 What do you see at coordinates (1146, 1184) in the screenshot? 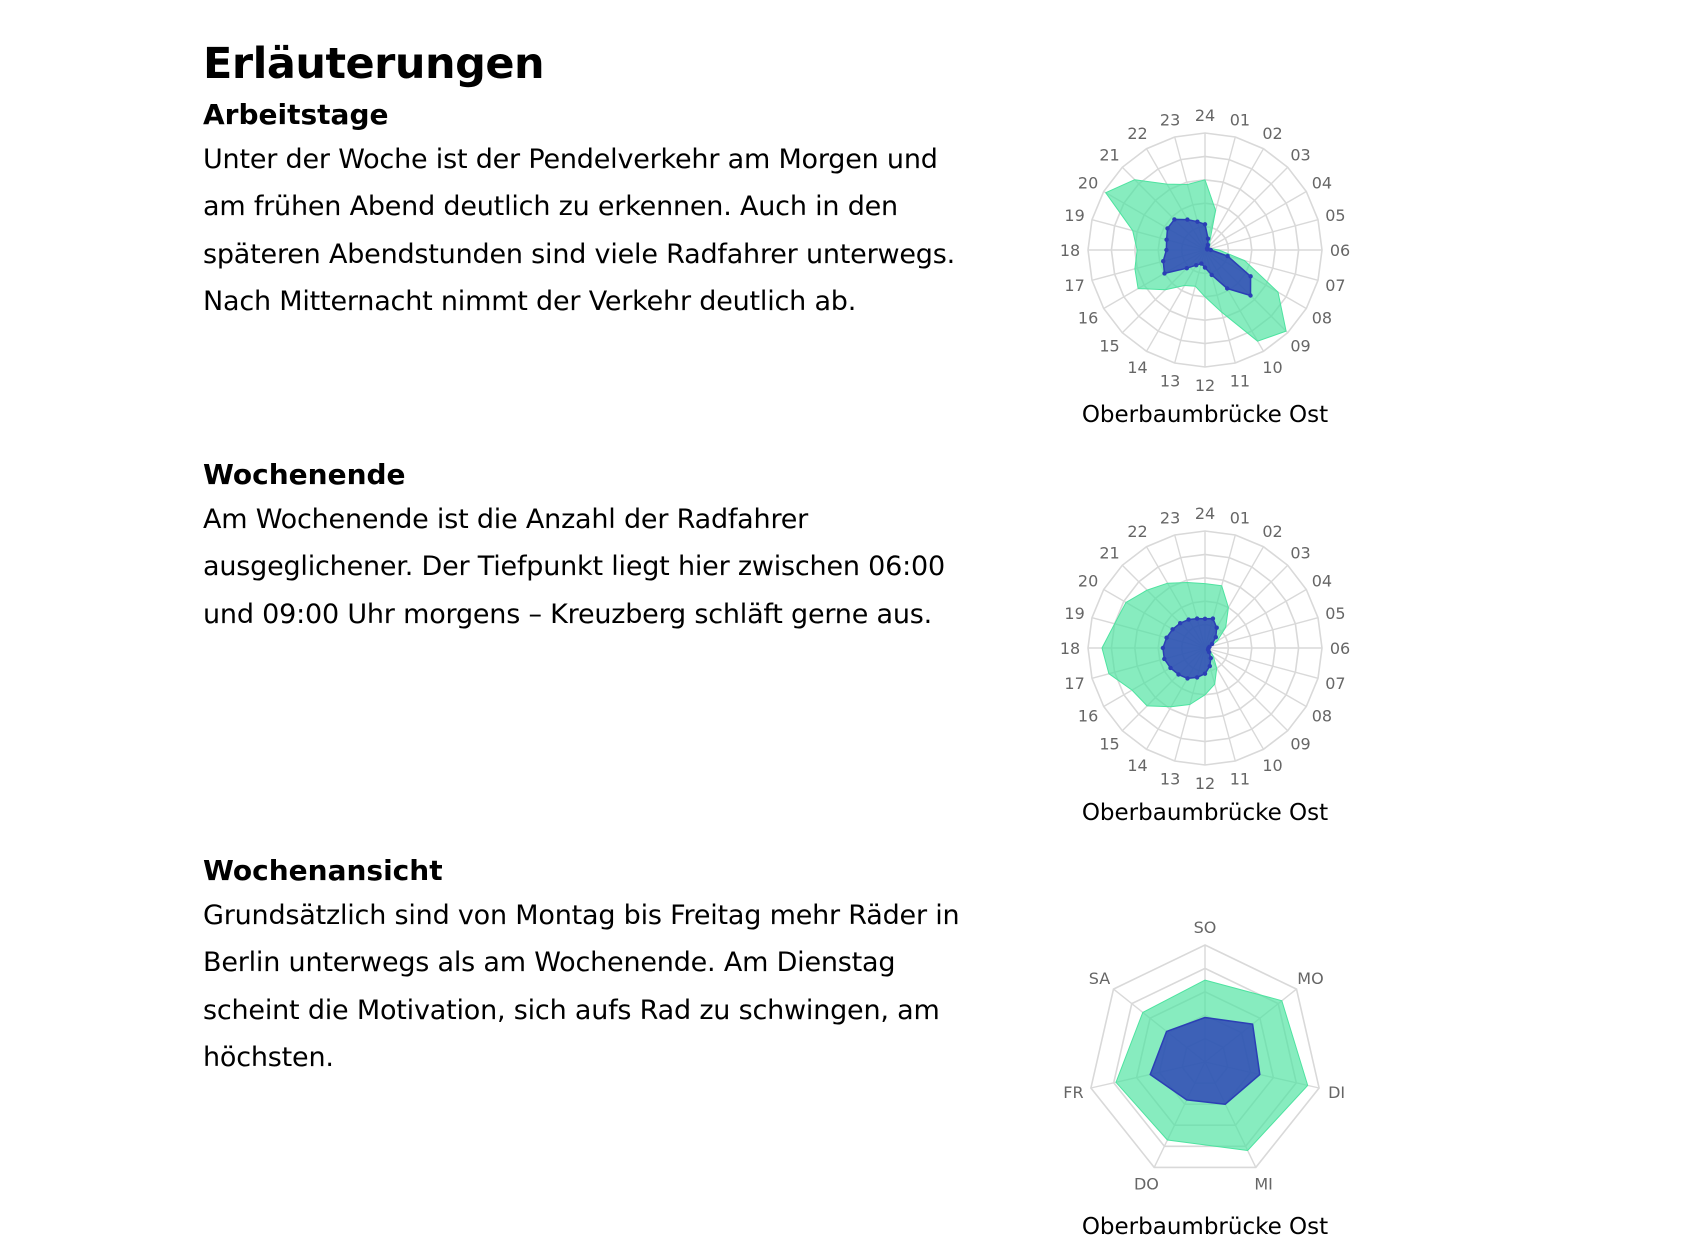
I see `axis-tick-label: DO` at bounding box center [1146, 1184].